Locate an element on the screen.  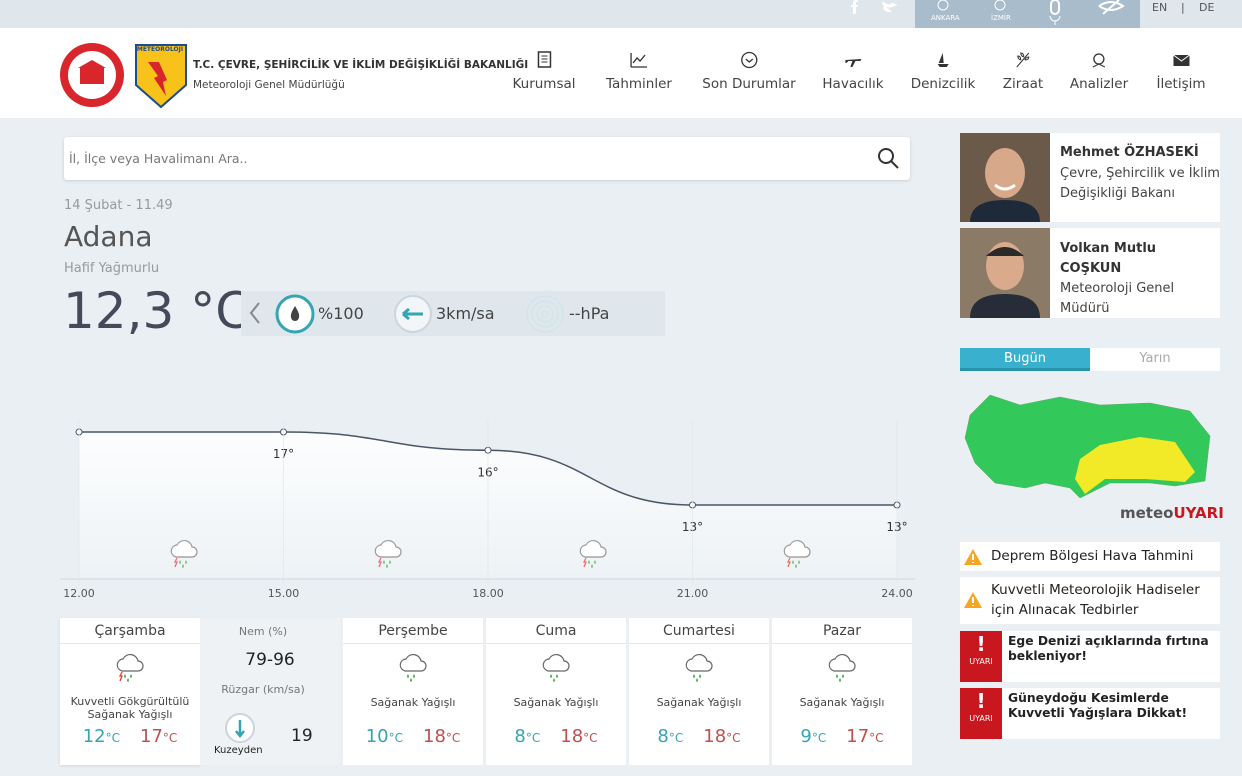
map-brand: meteoUYARI is located at coordinates (1172, 513).